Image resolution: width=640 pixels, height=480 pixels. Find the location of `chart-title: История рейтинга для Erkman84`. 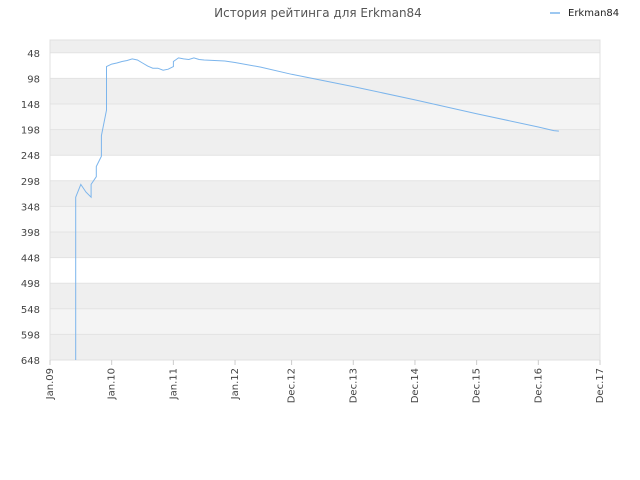

chart-title: История рейтинга для Erkman84 is located at coordinates (318, 13).